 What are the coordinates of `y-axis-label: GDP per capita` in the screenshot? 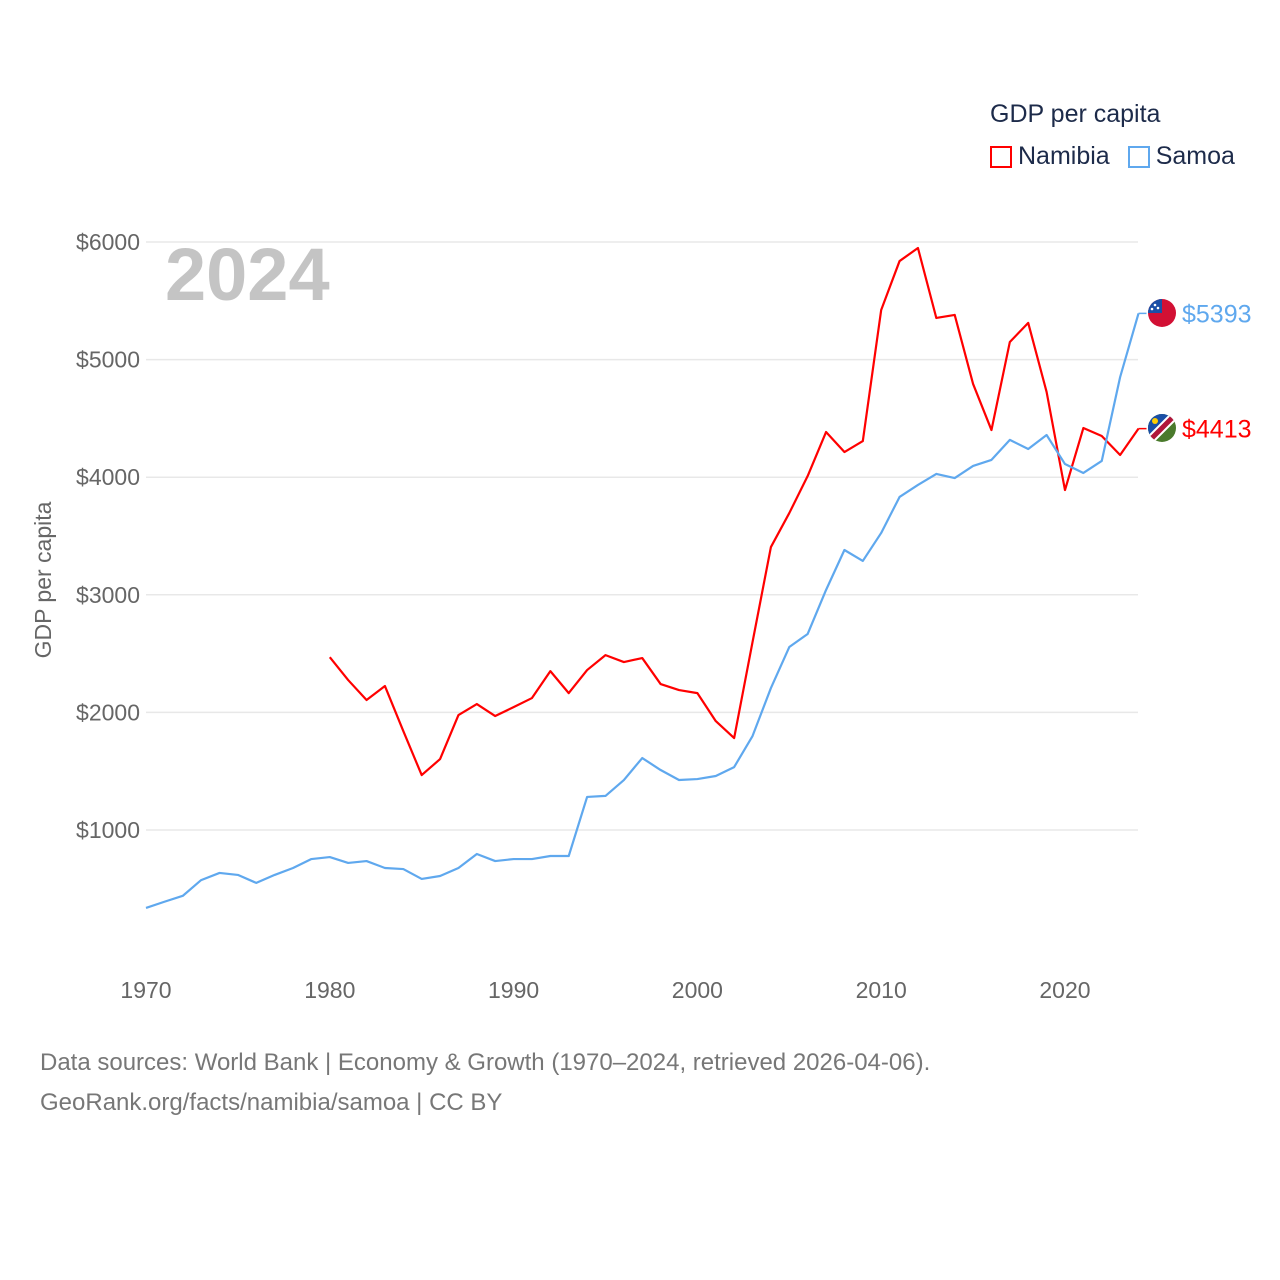 It's located at (43, 579).